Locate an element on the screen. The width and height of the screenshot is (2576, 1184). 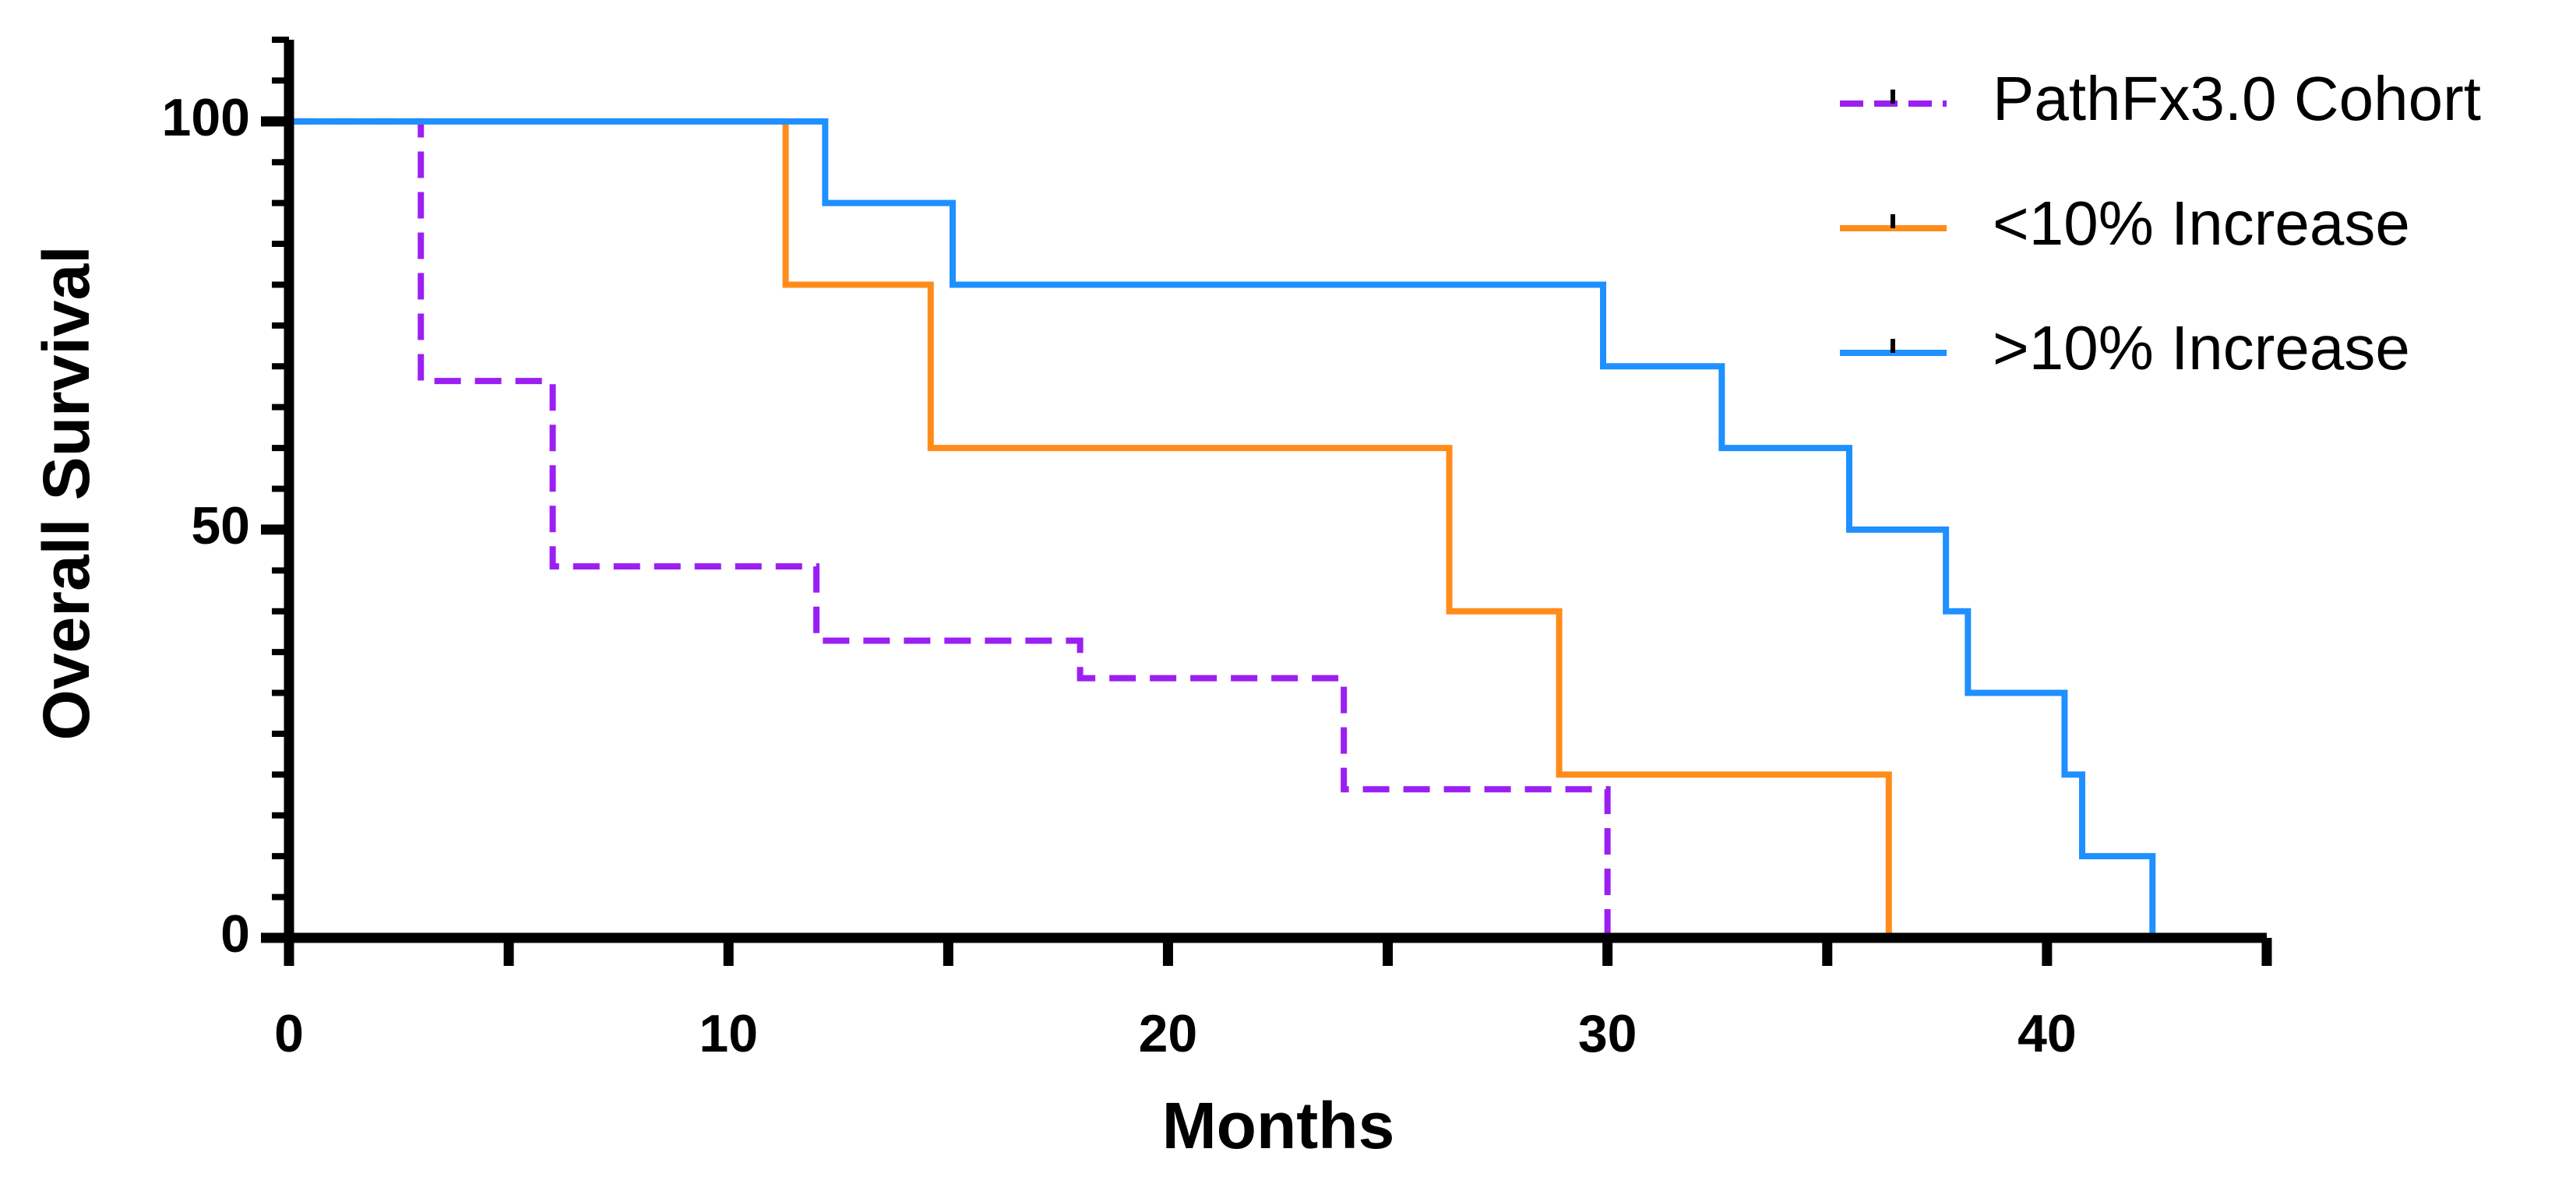
x-tick-label: 0 is located at coordinates (289, 1033).